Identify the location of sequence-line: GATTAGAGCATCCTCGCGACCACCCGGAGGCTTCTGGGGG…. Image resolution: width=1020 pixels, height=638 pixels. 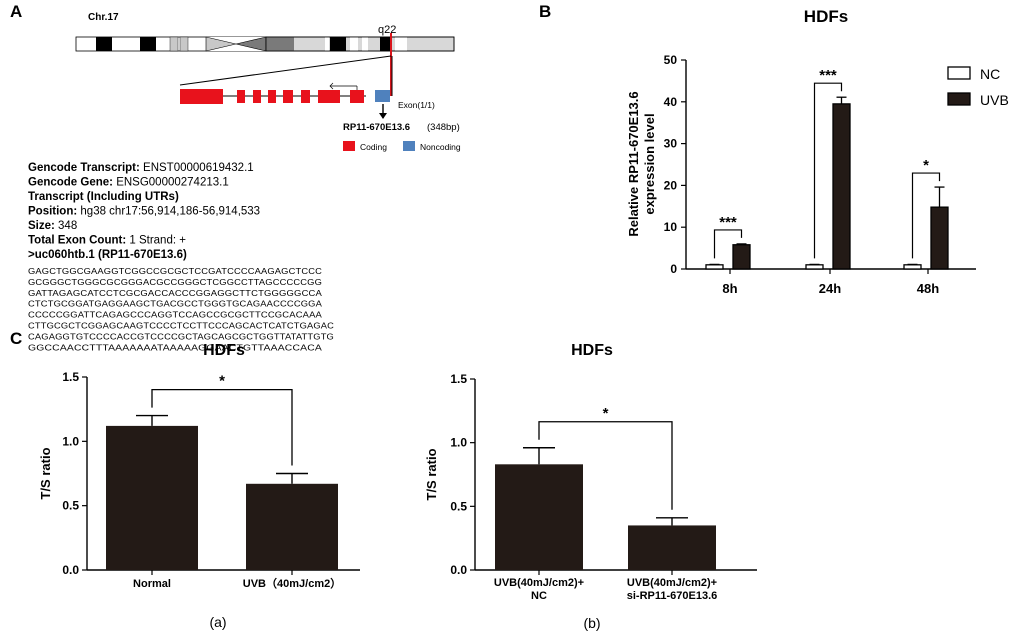
(175, 293).